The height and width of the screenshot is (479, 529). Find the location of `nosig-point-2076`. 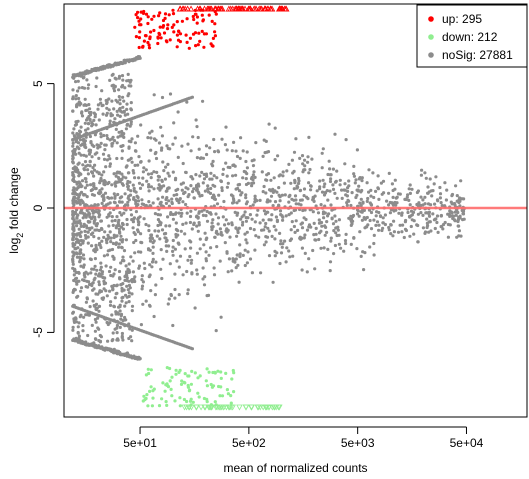

nosig-point-2076 is located at coordinates (119, 132).